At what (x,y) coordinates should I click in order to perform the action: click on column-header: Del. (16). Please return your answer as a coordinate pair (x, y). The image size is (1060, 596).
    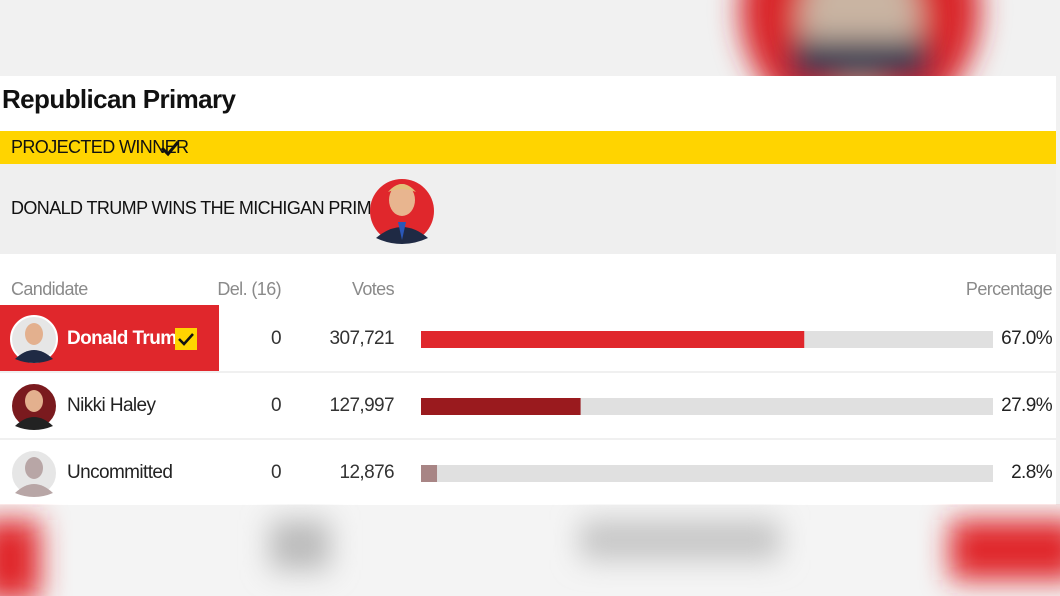
    Looking at the image, I should click on (249, 289).